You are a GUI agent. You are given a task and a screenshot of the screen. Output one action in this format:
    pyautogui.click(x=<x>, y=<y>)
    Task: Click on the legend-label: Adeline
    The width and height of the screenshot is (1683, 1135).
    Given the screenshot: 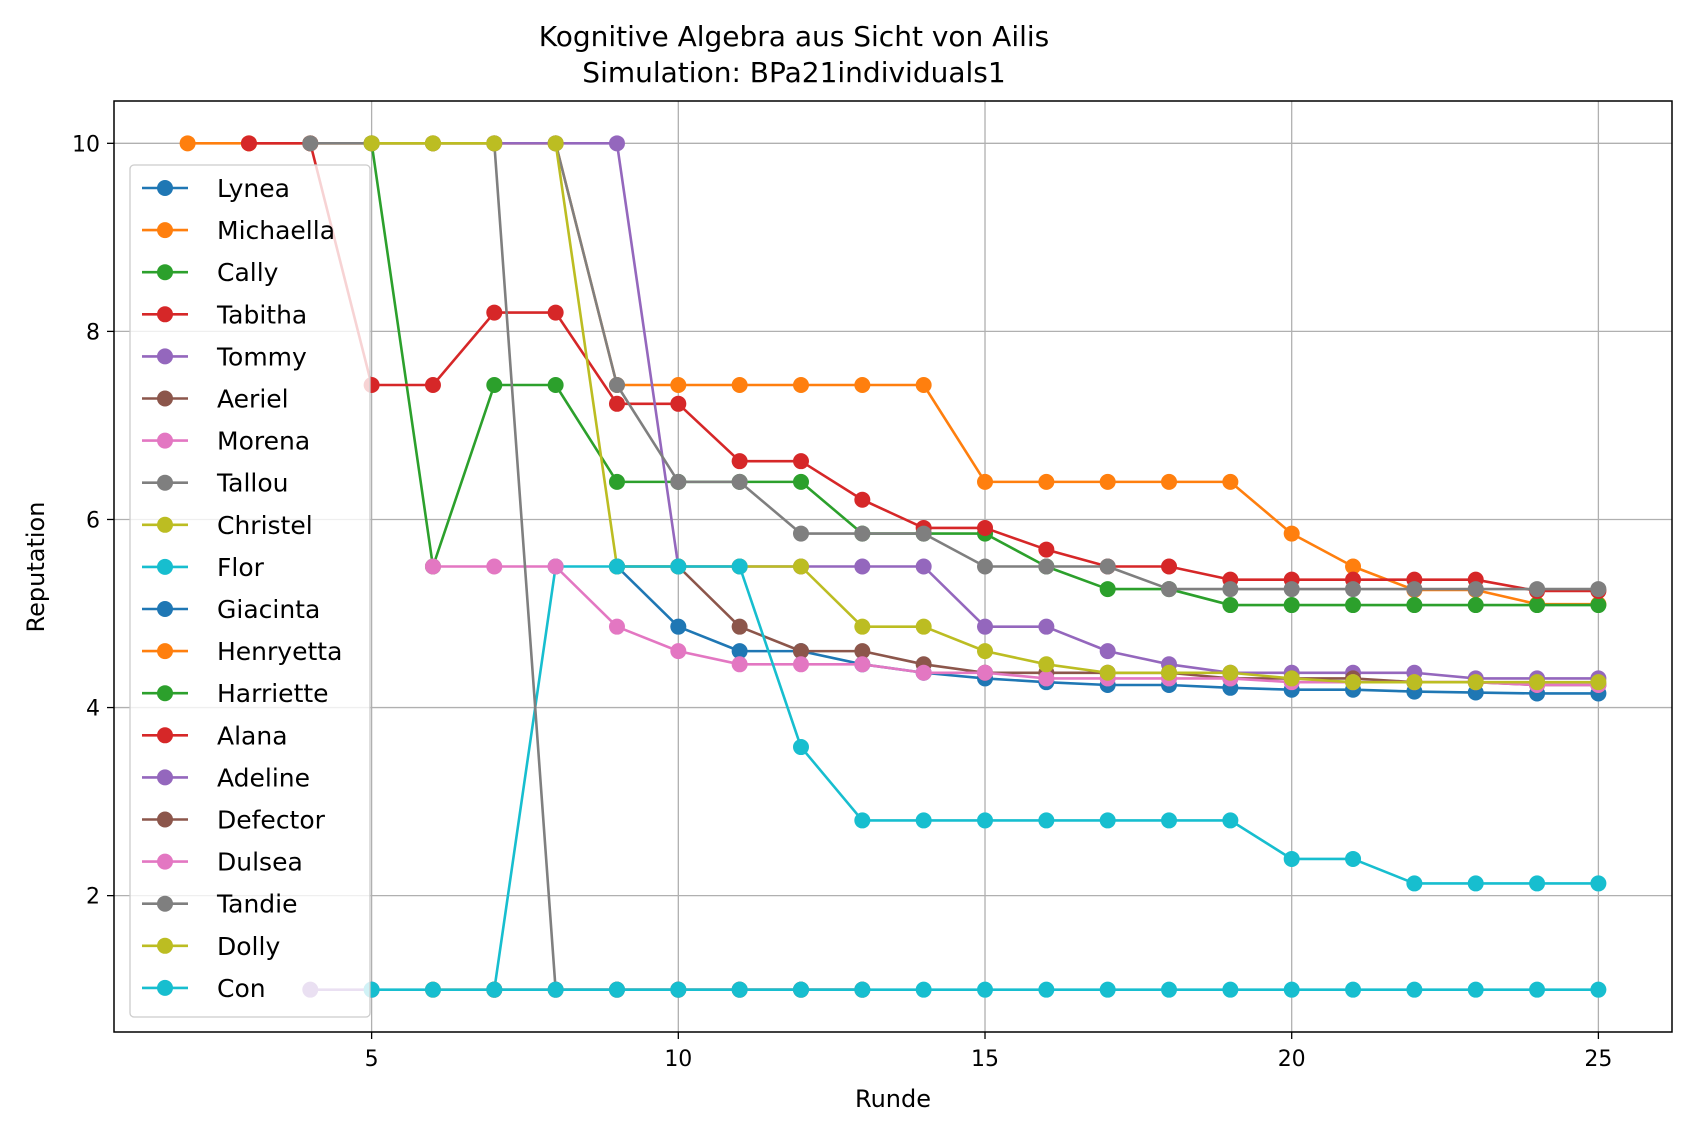 What is the action you would take?
    pyautogui.click(x=263, y=777)
    